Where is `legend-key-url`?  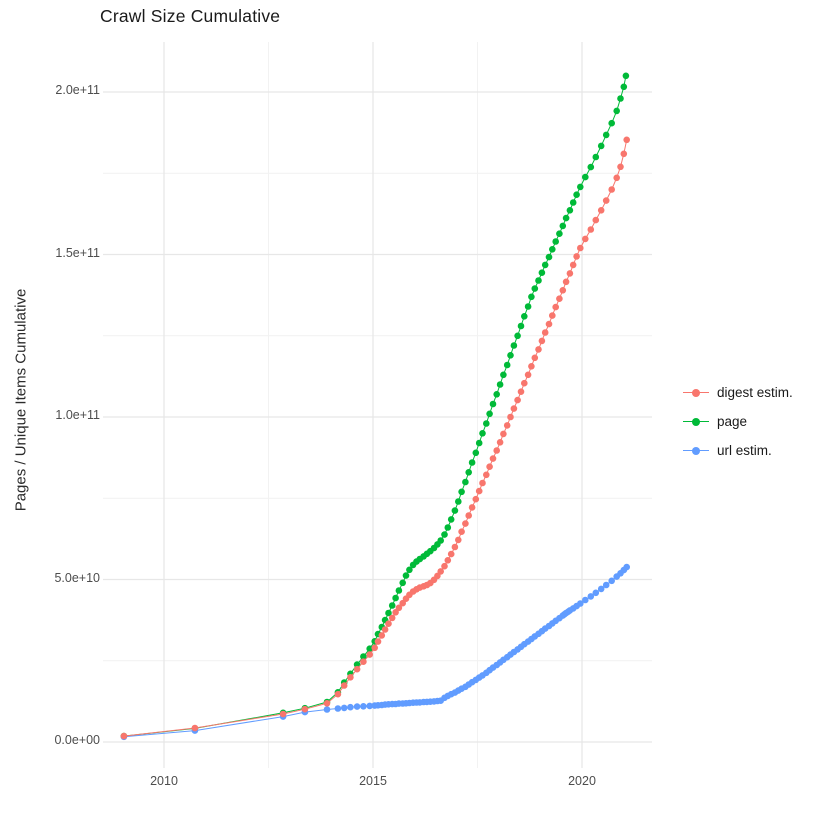 legend-key-url is located at coordinates (696, 451).